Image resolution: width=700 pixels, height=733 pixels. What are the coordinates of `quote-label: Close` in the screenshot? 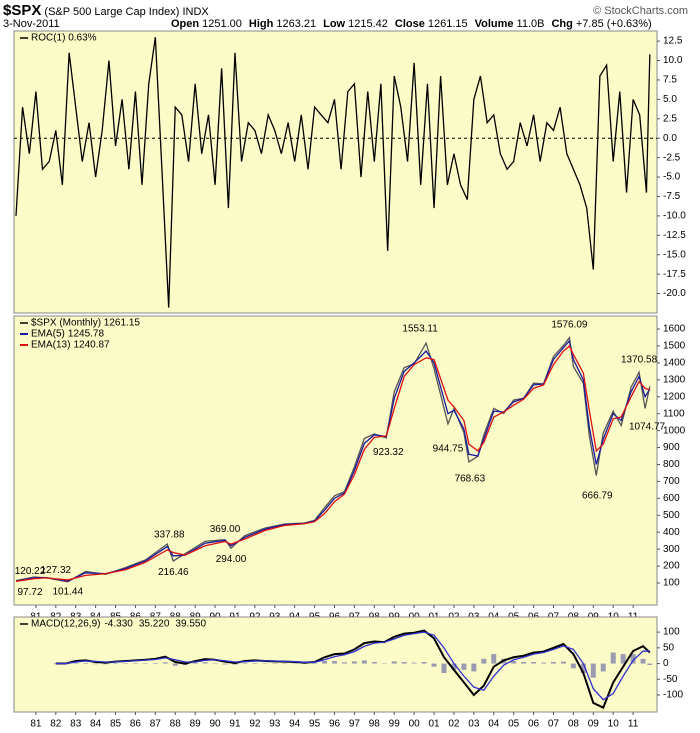 It's located at (409, 24).